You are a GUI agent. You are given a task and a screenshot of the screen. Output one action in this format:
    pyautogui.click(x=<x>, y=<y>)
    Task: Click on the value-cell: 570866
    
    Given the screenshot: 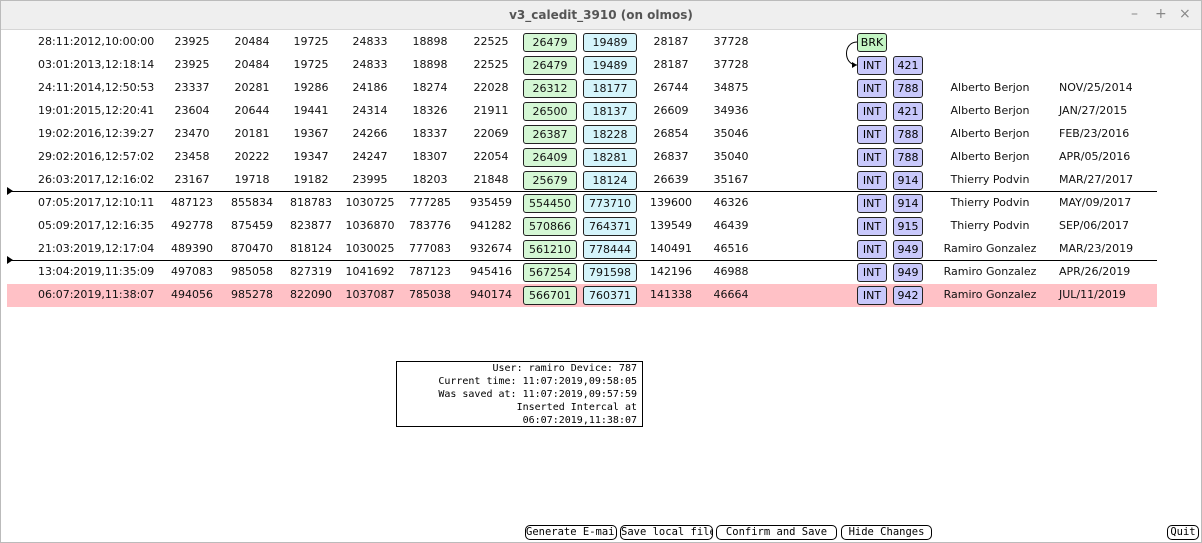 What is the action you would take?
    pyautogui.click(x=550, y=226)
    